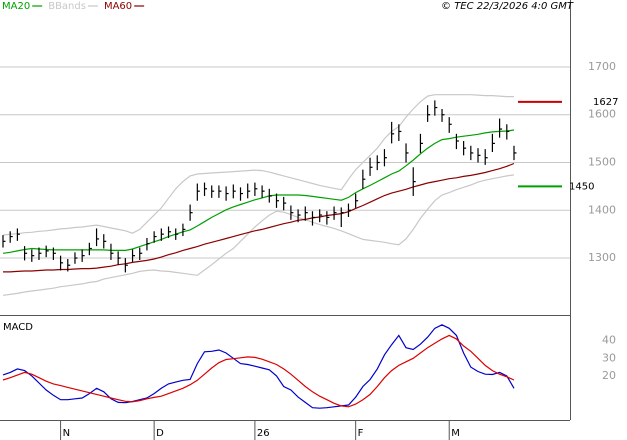 This screenshot has height=440, width=627. What do you see at coordinates (455, 433) in the screenshot?
I see `x-tick-label: M` at bounding box center [455, 433].